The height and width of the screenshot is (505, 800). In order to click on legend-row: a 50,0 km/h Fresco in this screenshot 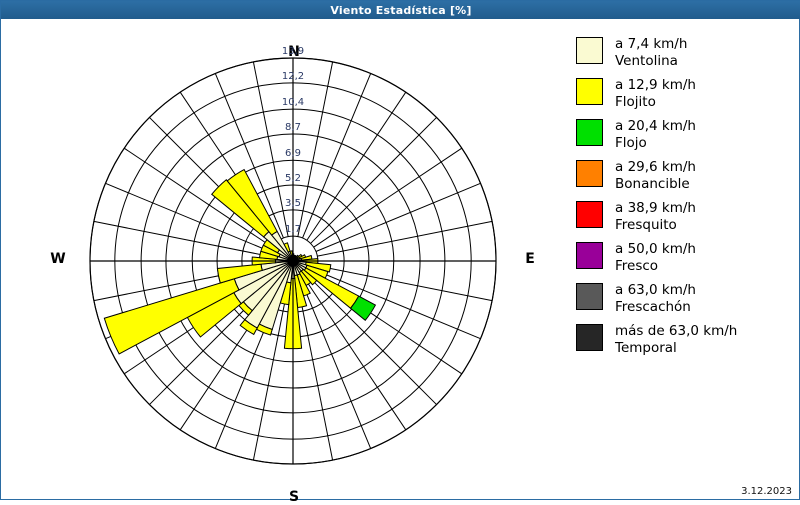, I will do `click(686, 258)`.